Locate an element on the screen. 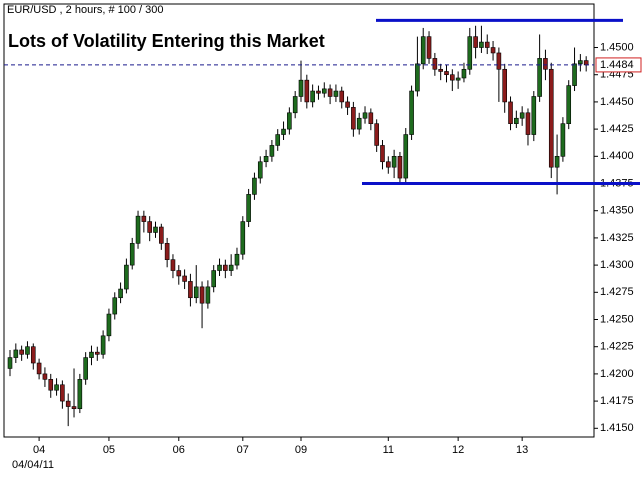 The image size is (643, 481). x-tick-label: 11 is located at coordinates (388, 450).